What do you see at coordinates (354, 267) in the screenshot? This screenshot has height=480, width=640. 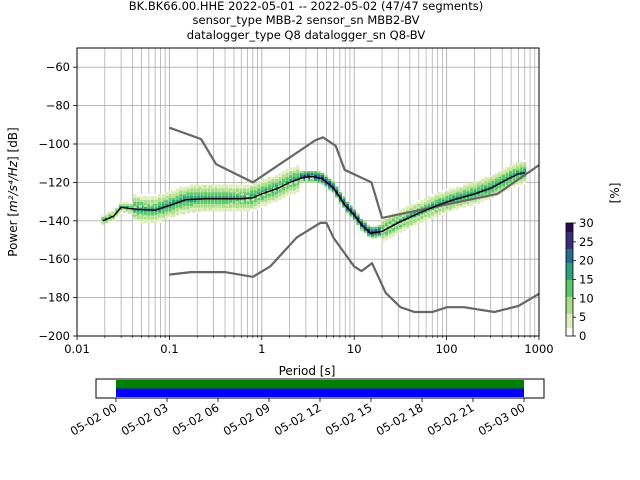 I see `nlnm-curve` at bounding box center [354, 267].